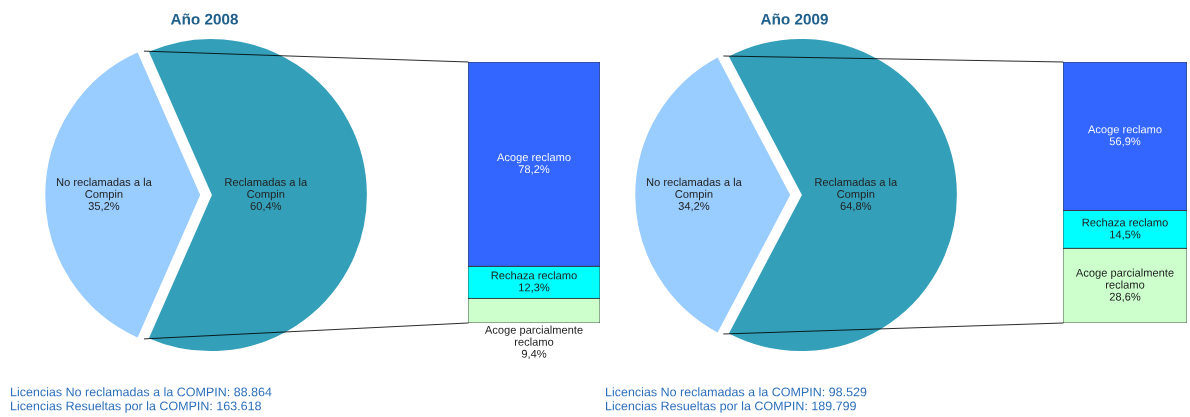 The height and width of the screenshot is (417, 1190). What do you see at coordinates (534, 170) in the screenshot?
I see `data-label: 78,2%` at bounding box center [534, 170].